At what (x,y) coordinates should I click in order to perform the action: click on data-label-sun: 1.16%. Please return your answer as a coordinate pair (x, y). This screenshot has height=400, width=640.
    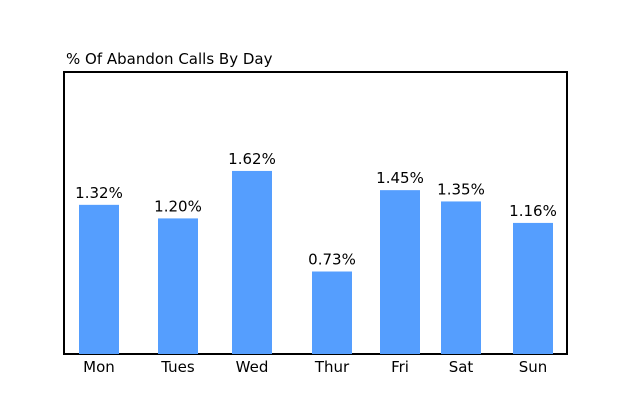
    Looking at the image, I should click on (533, 211).